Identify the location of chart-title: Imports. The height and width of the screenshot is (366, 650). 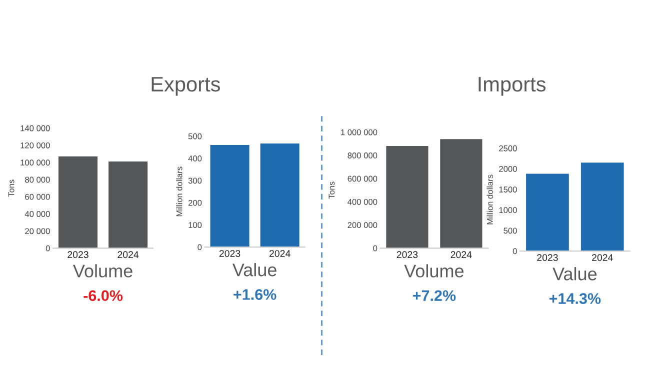
(512, 86).